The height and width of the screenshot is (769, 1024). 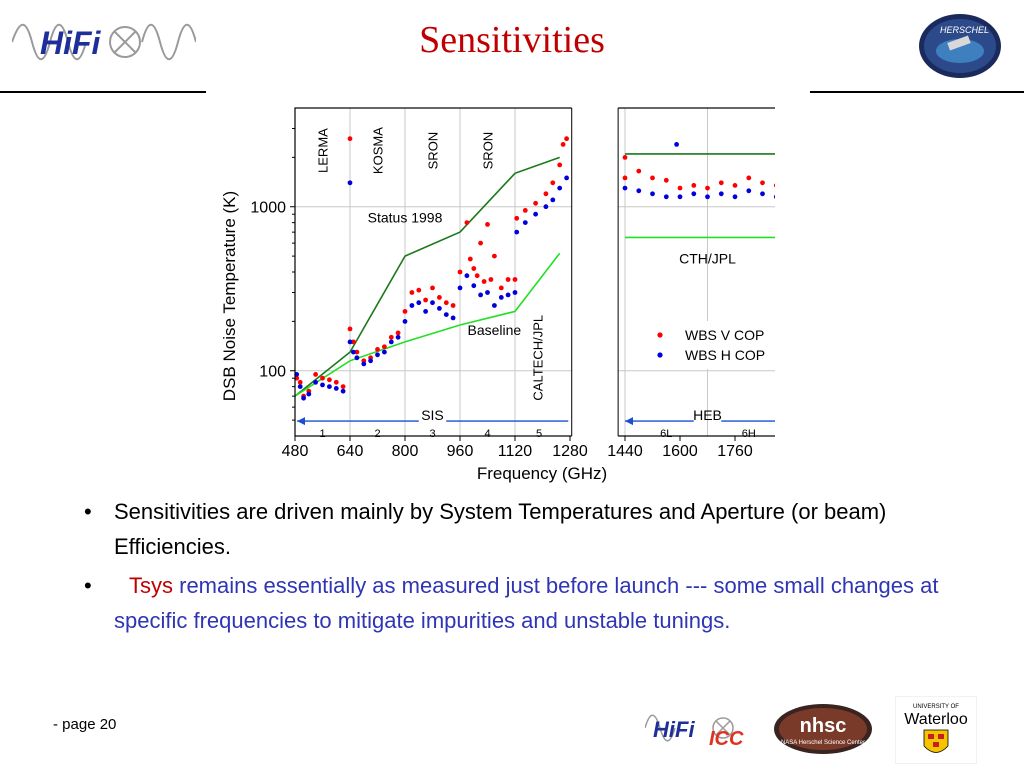 I want to click on chart-annotation: SRON, so click(x=488, y=151).